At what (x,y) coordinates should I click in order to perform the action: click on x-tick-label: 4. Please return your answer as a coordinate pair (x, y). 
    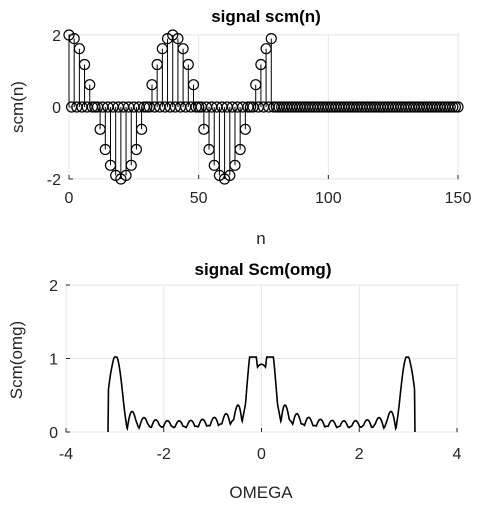
    Looking at the image, I should click on (457, 454).